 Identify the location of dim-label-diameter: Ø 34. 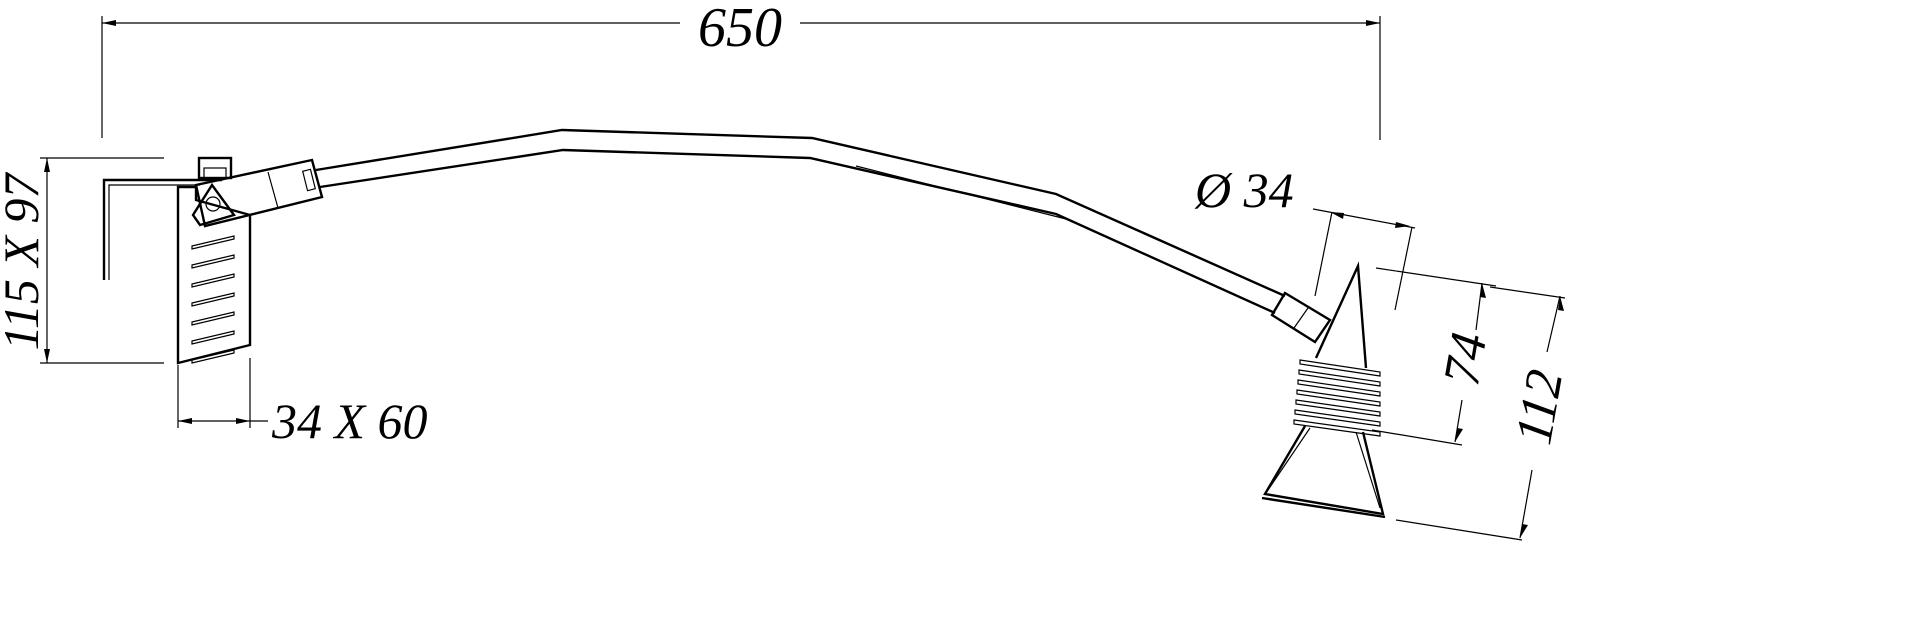
(1244, 190).